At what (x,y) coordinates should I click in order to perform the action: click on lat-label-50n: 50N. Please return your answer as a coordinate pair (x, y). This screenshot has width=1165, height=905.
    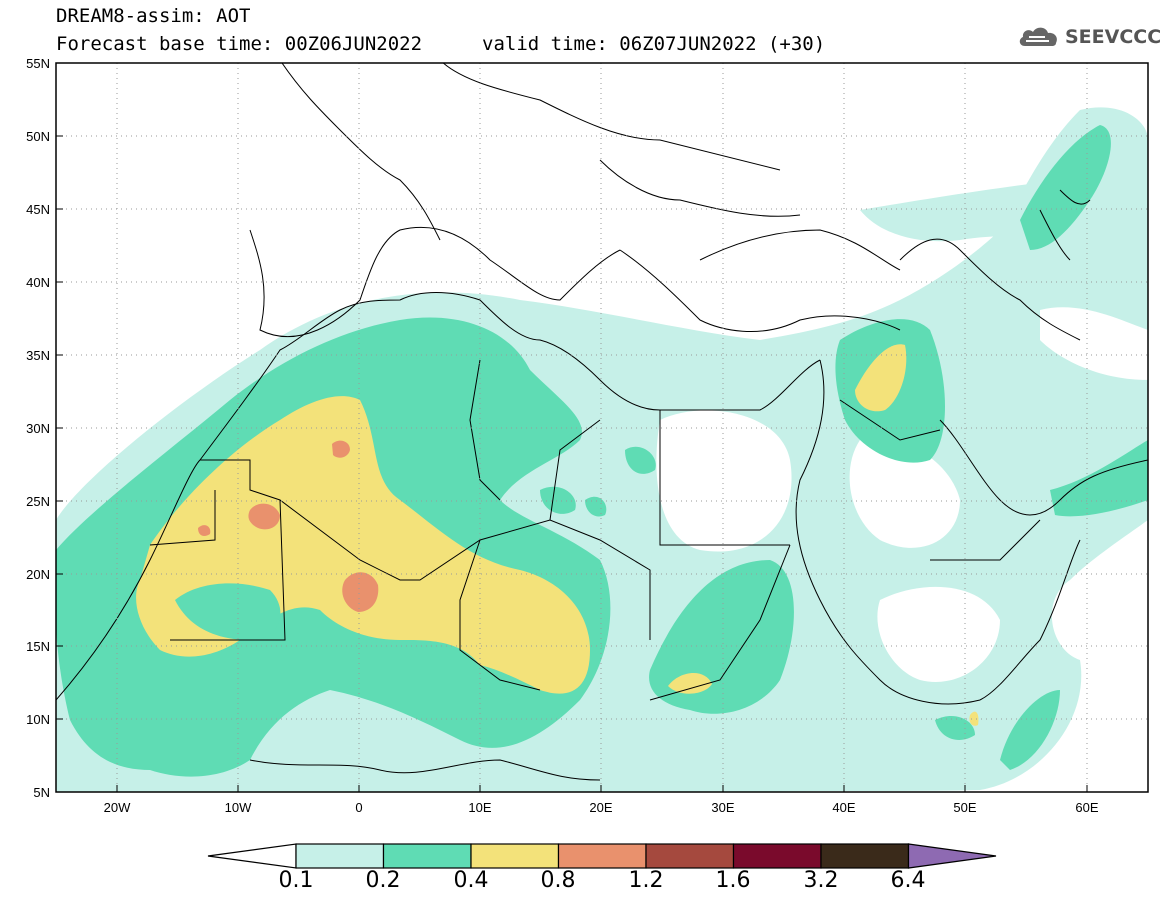
    Looking at the image, I should click on (38, 136).